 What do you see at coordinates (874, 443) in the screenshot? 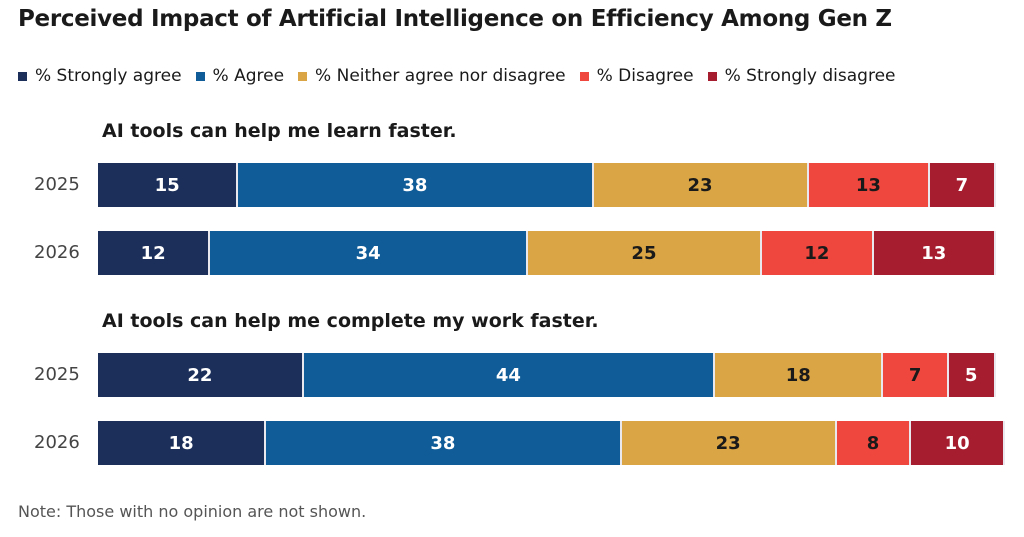
I see `bar-segment: 8` at bounding box center [874, 443].